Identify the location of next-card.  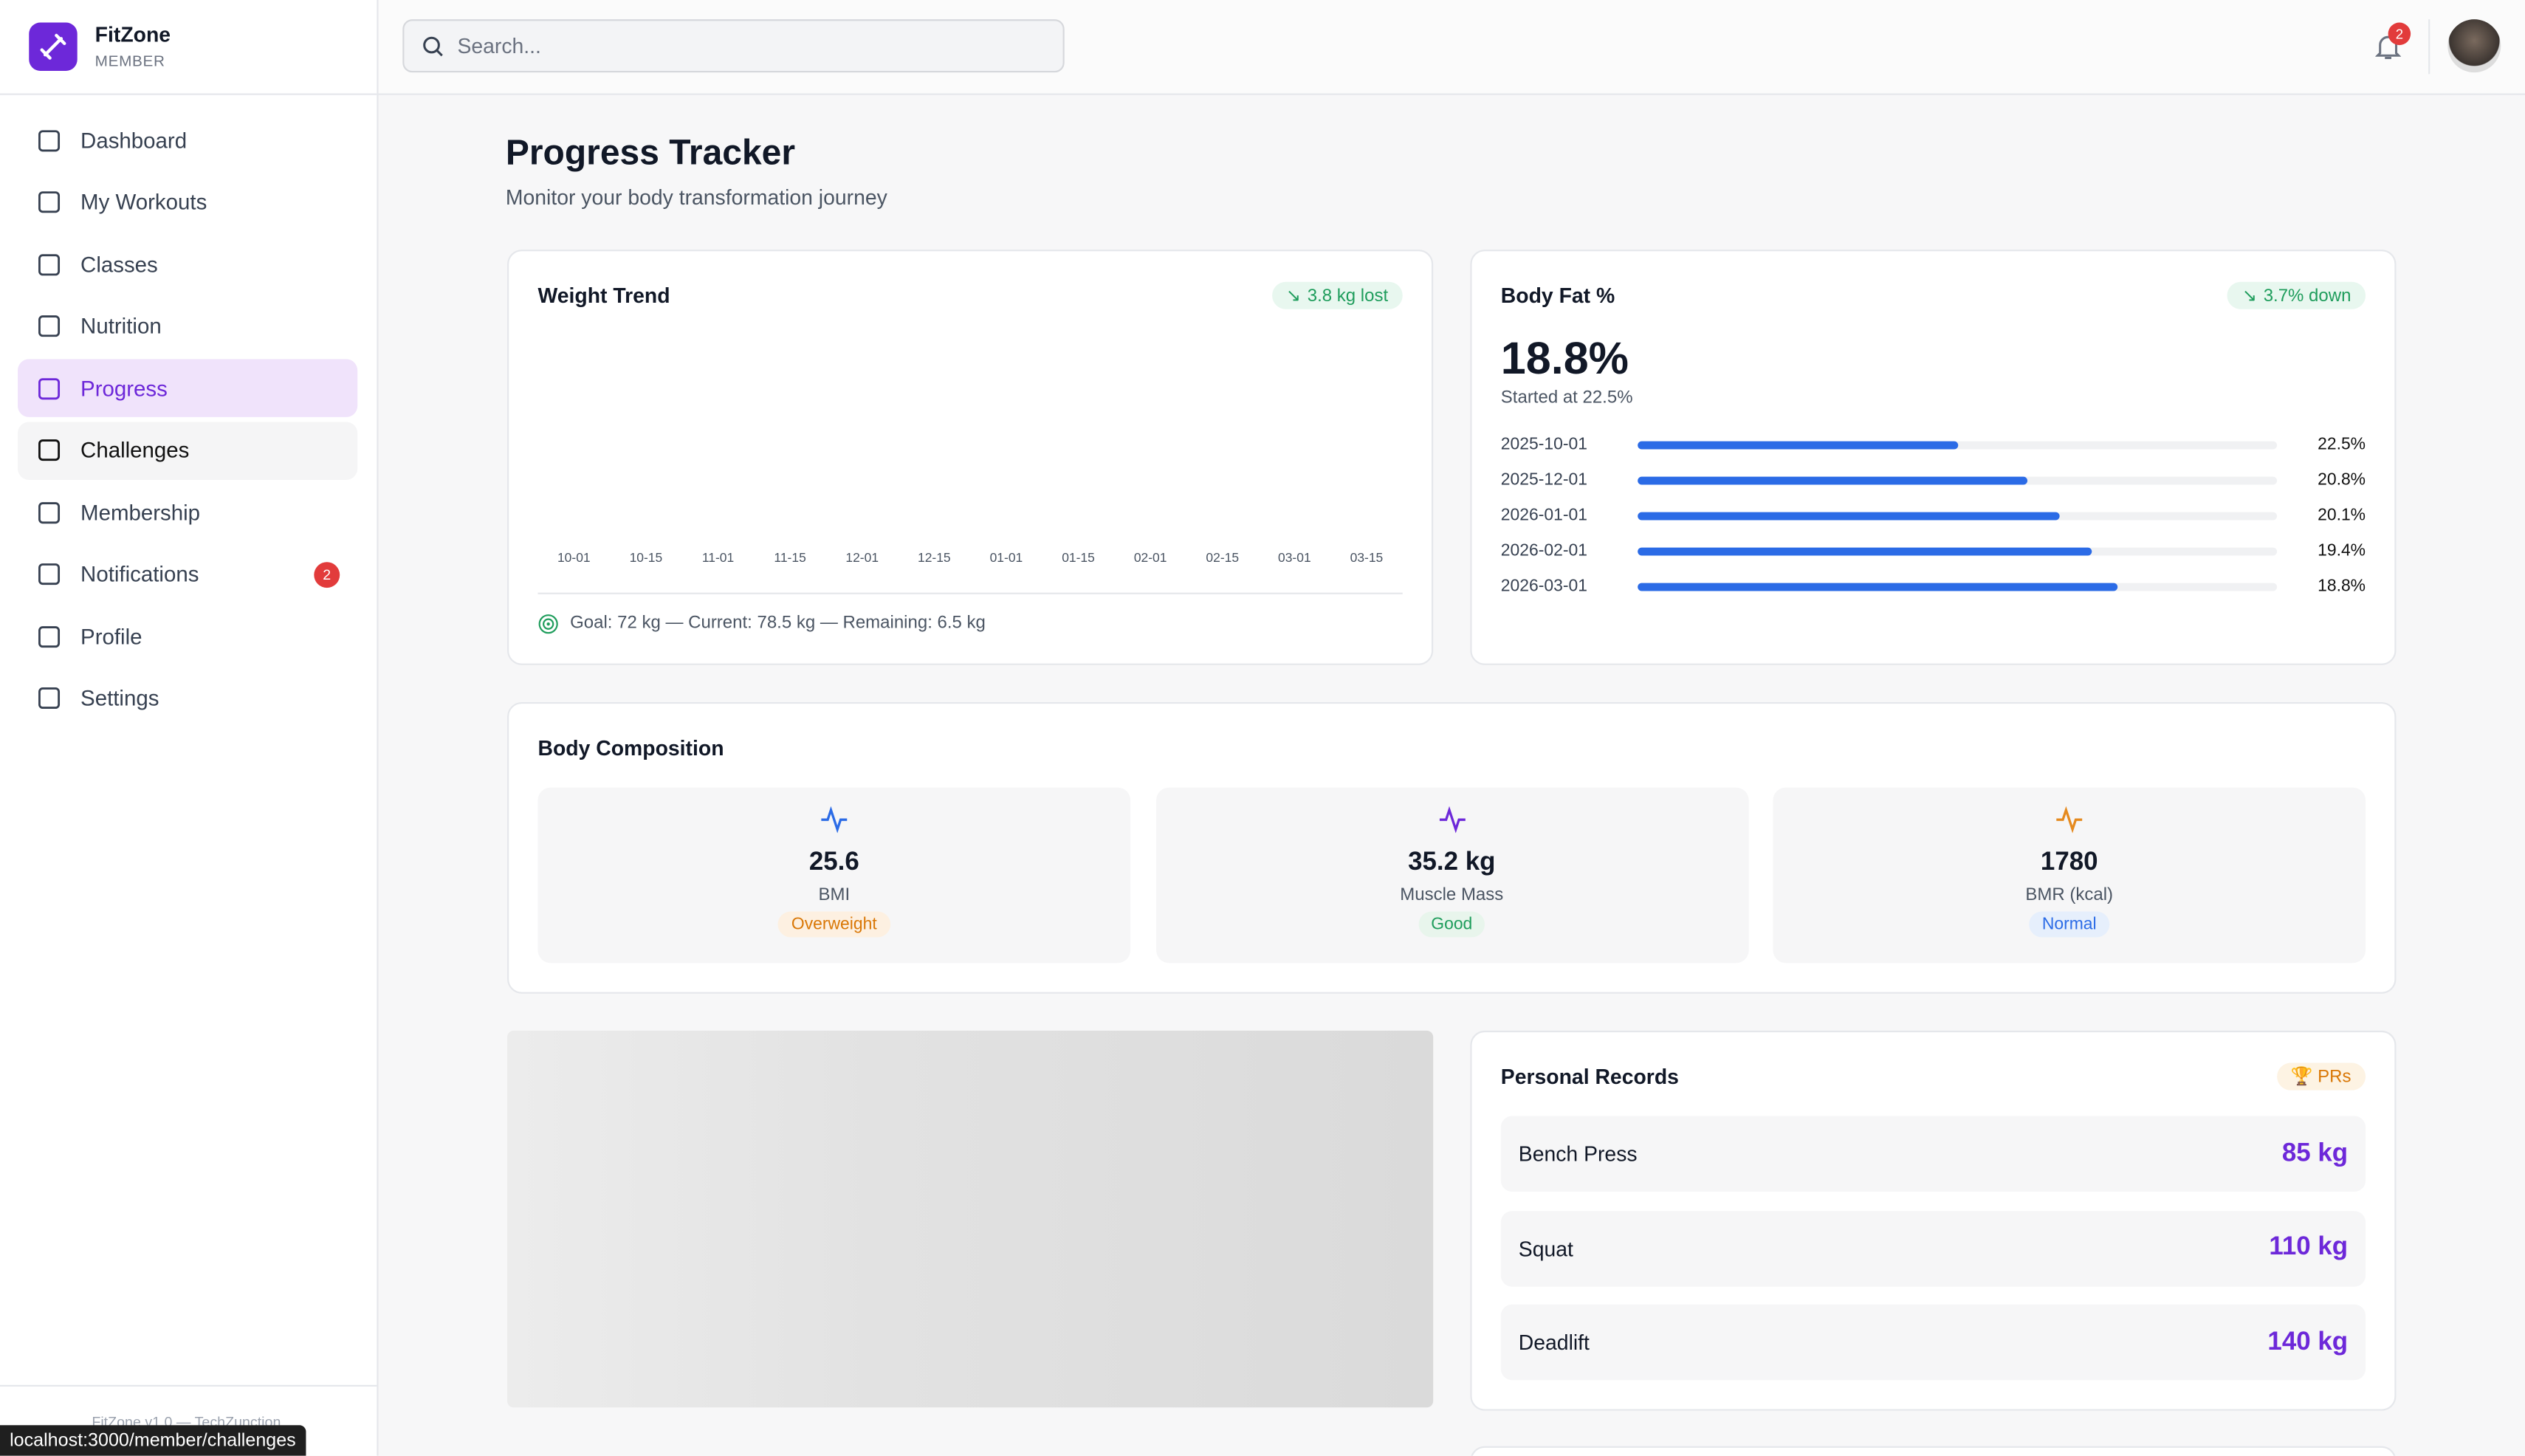
(1934, 1451).